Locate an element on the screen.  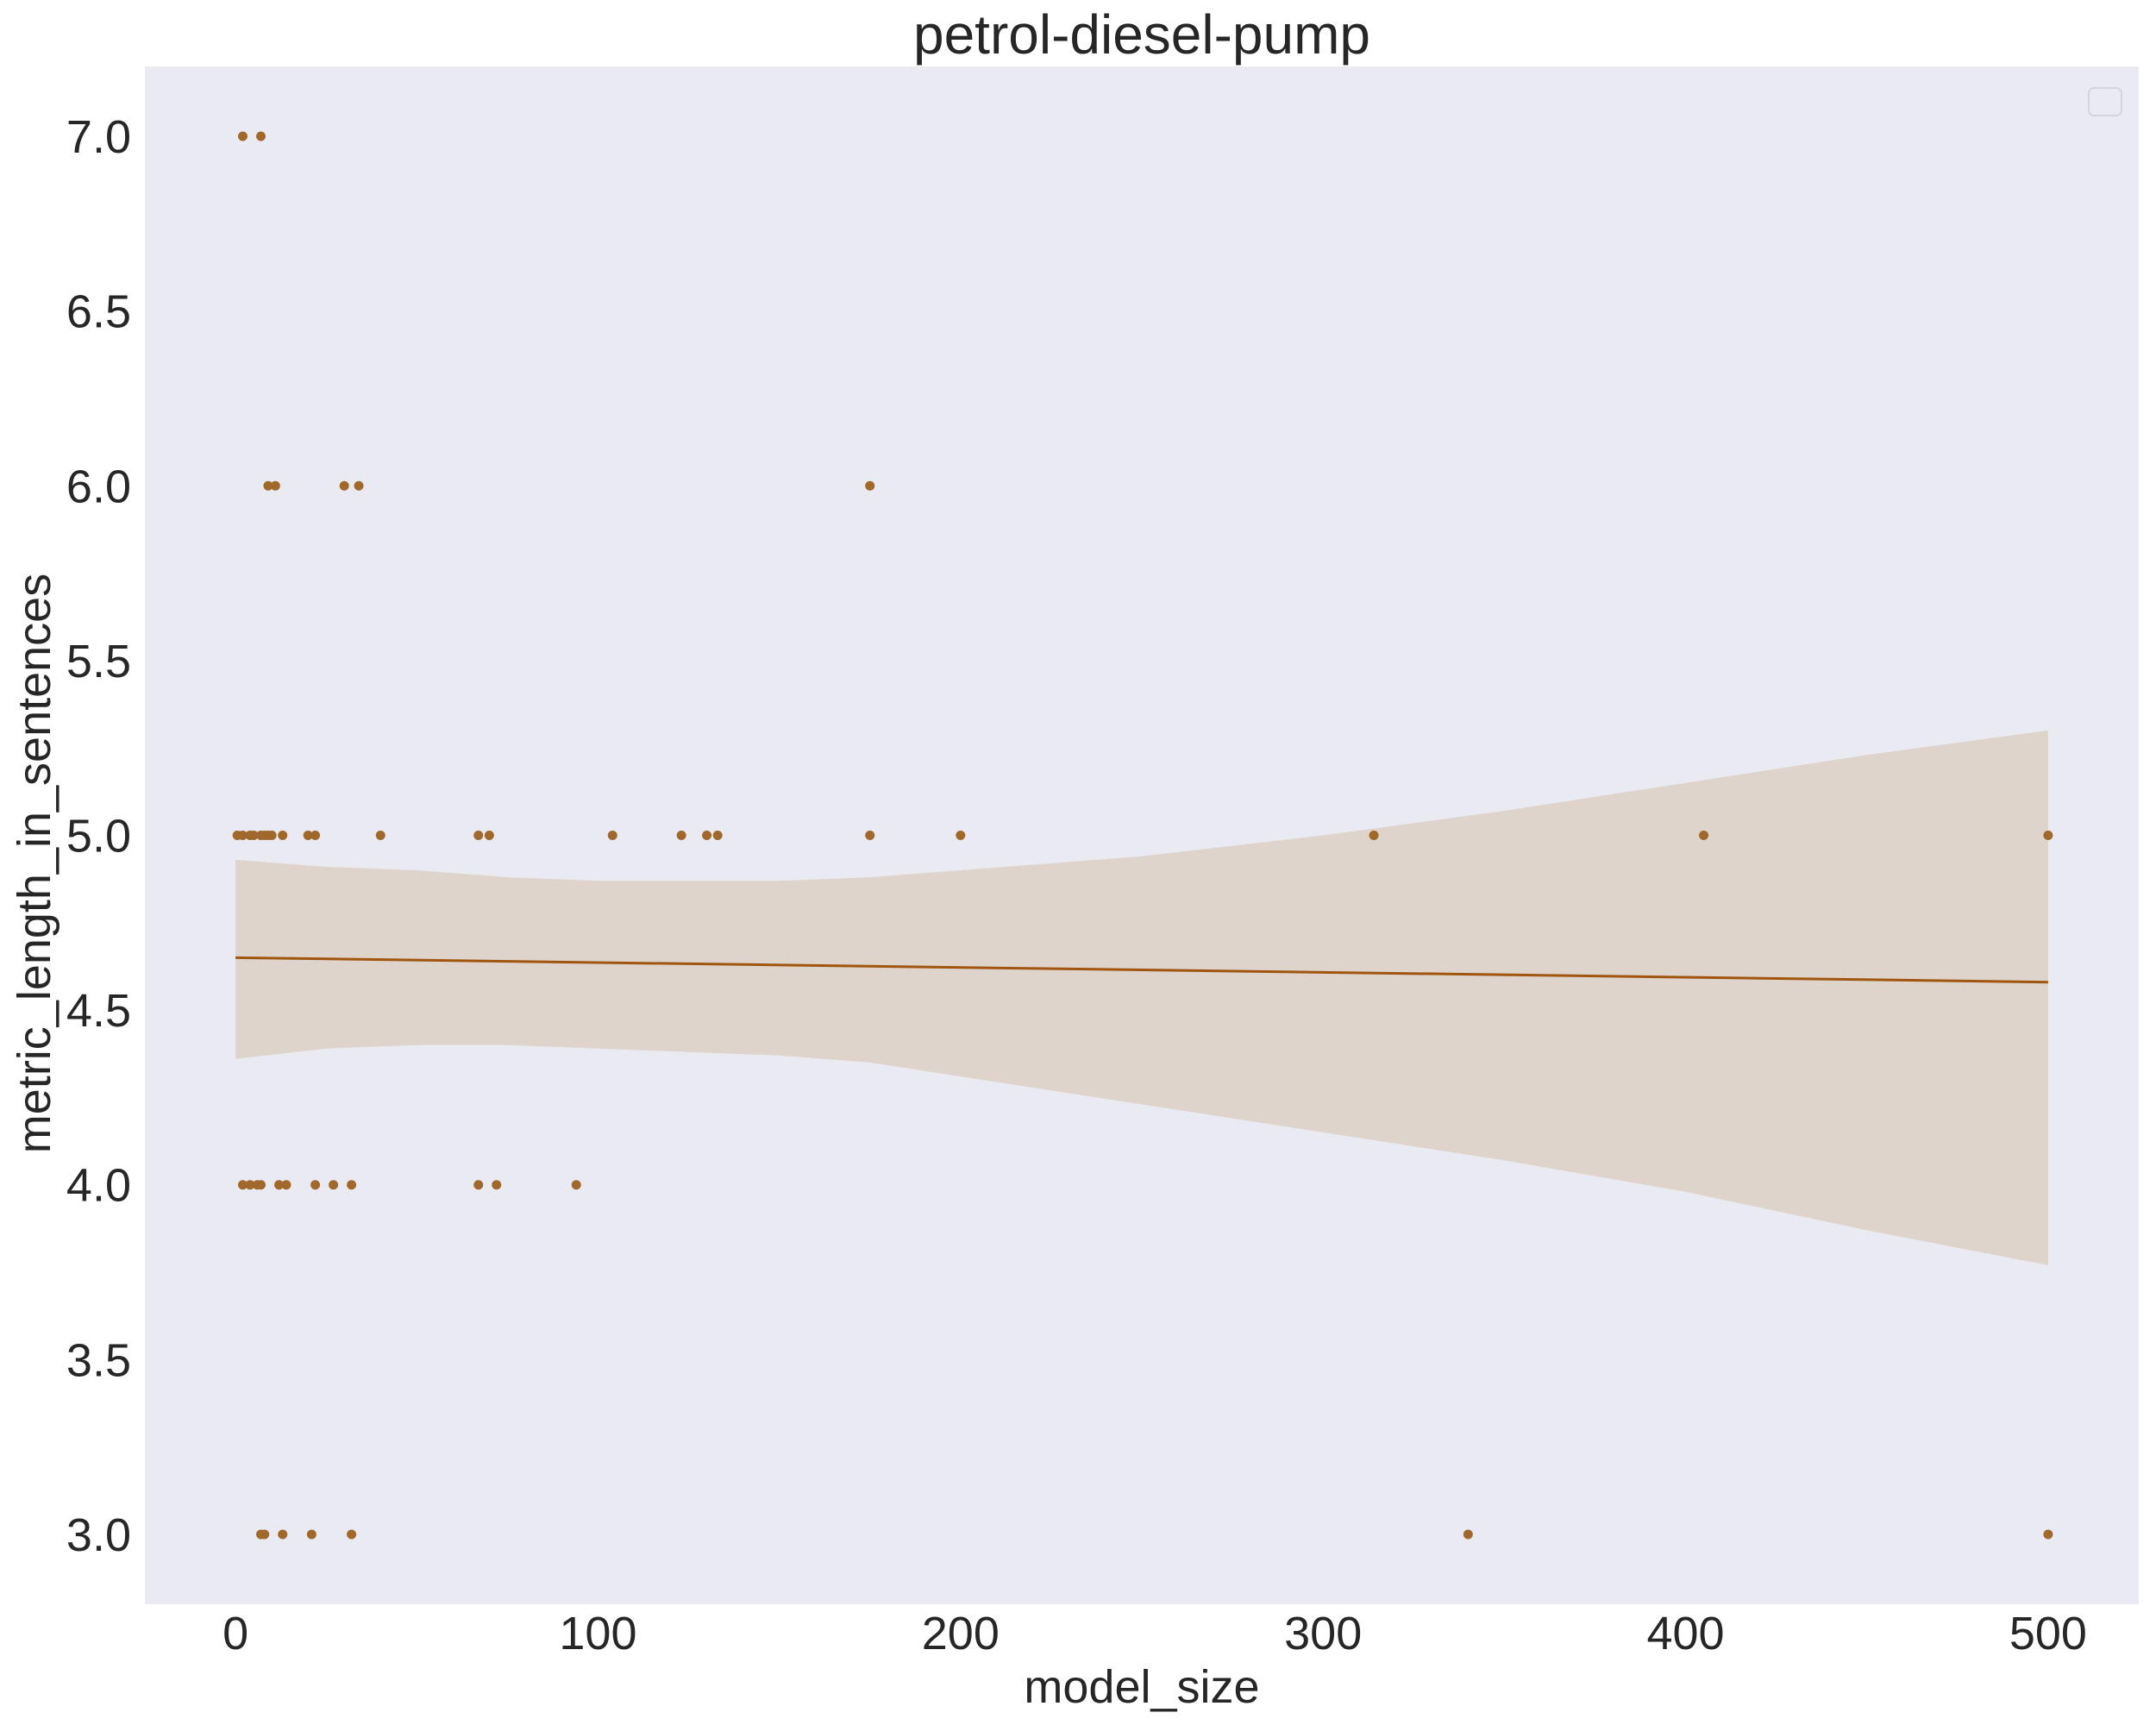
x-tick-label: 100 is located at coordinates (597, 1634).